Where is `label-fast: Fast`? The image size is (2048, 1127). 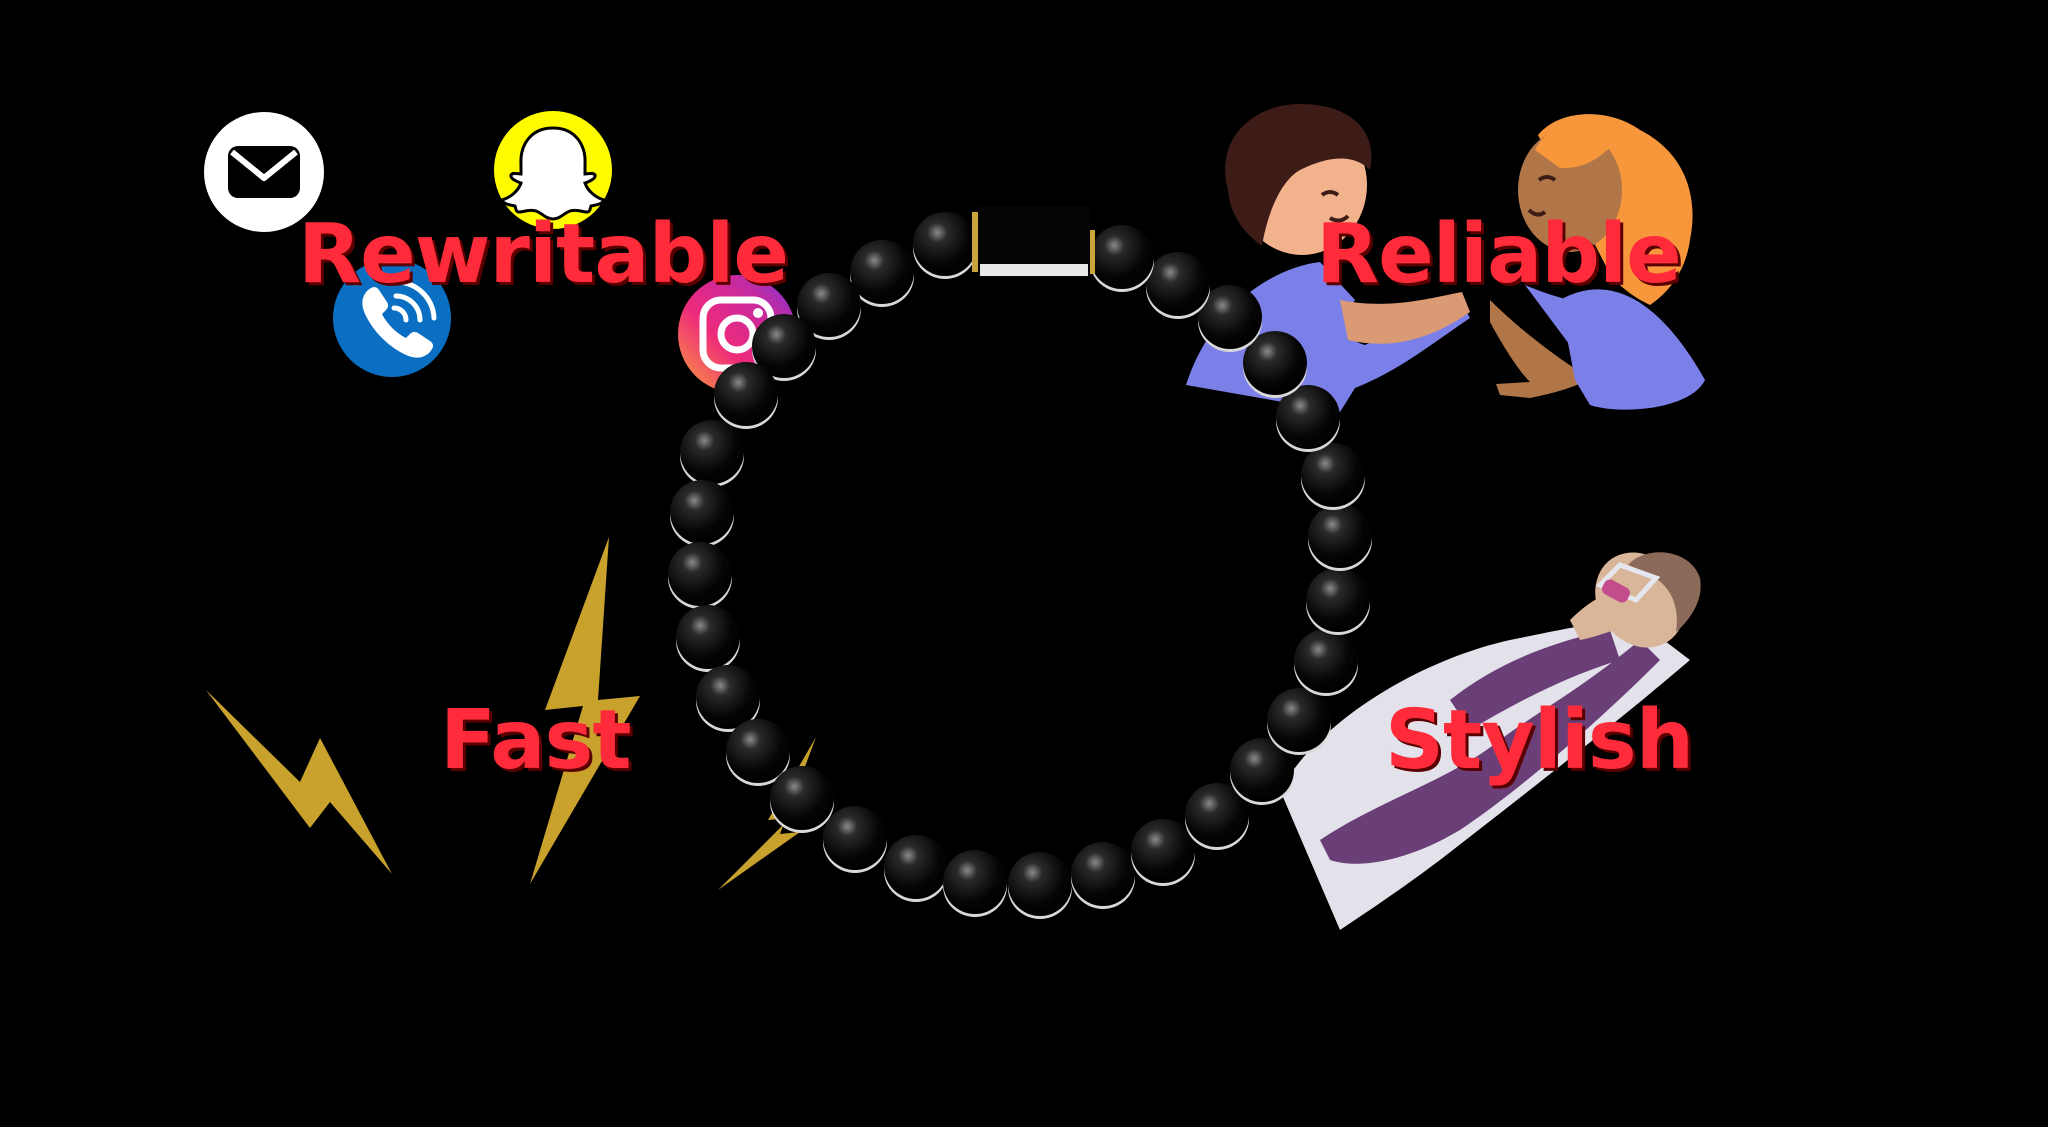 label-fast: Fast is located at coordinates (536, 740).